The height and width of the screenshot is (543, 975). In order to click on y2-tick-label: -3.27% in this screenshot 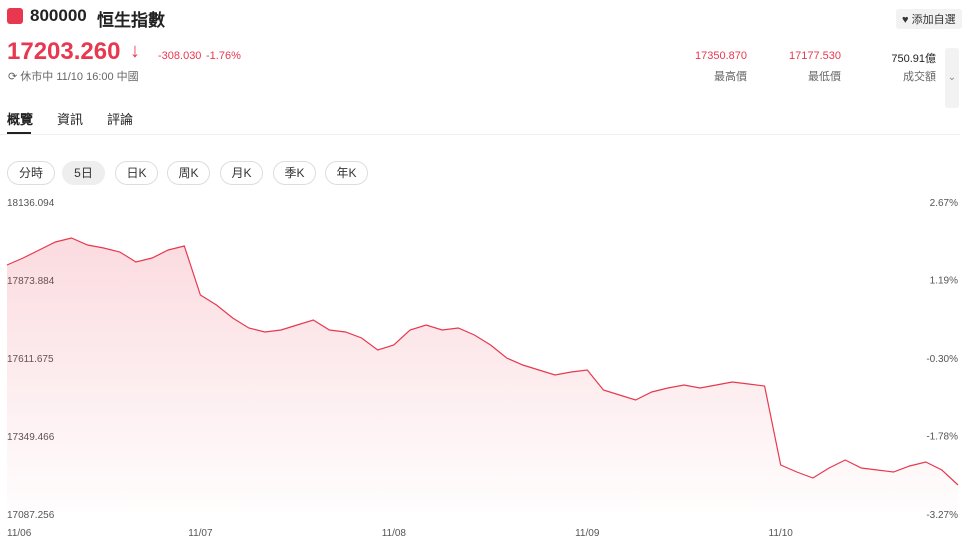, I will do `click(942, 515)`.